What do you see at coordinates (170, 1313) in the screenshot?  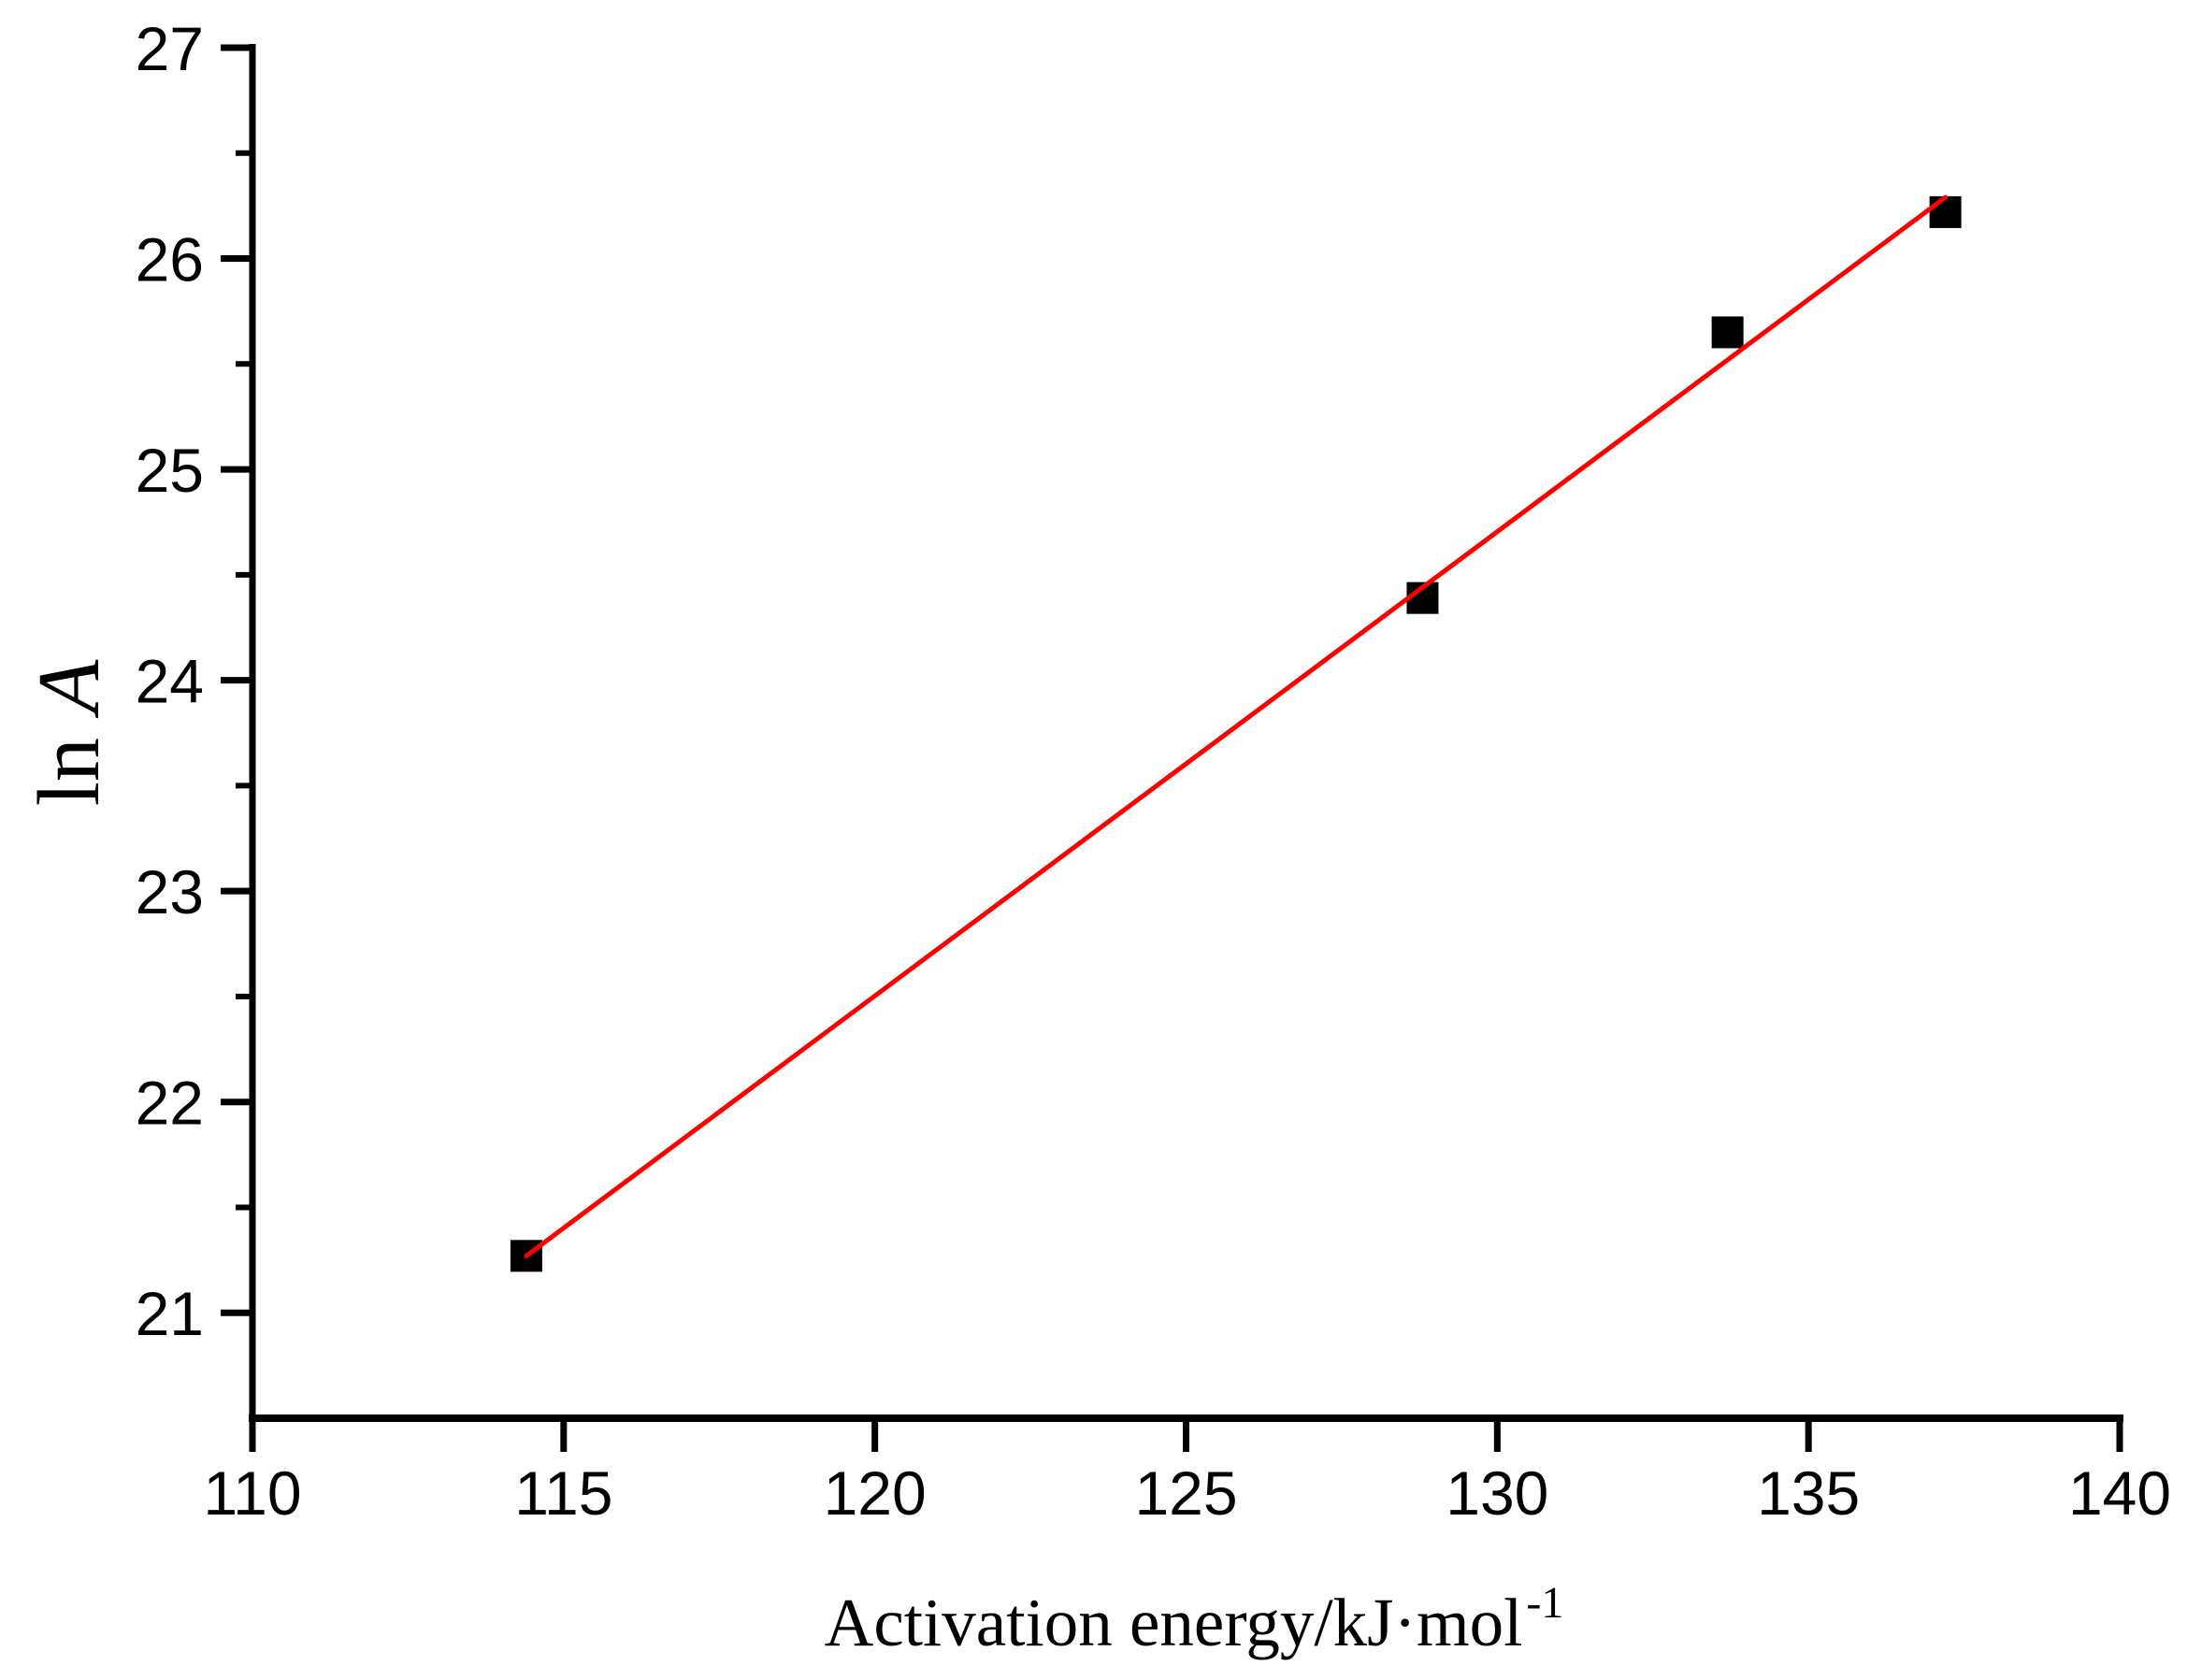 I see `y-tick-label: 21` at bounding box center [170, 1313].